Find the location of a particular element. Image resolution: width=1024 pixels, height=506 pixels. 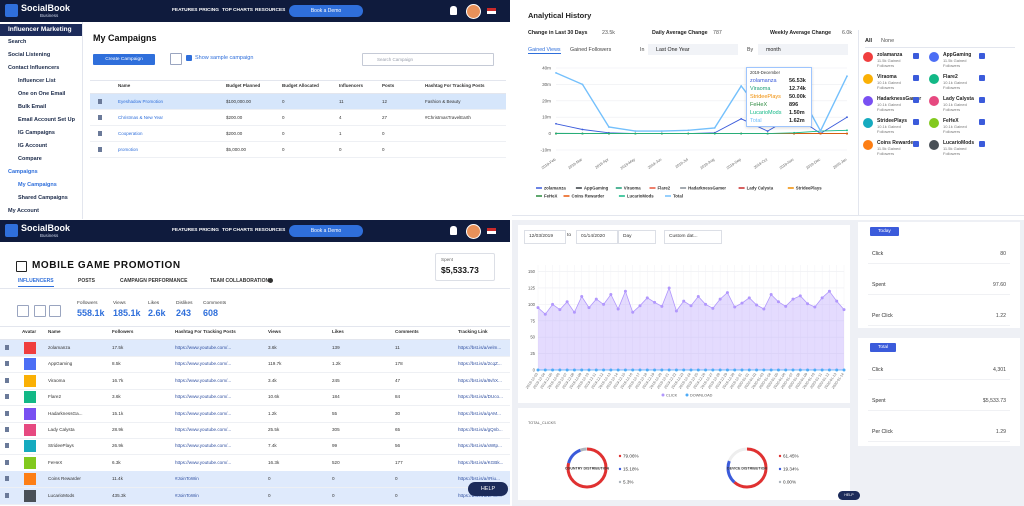

sidebar-item: Campaigns is located at coordinates (23, 172).